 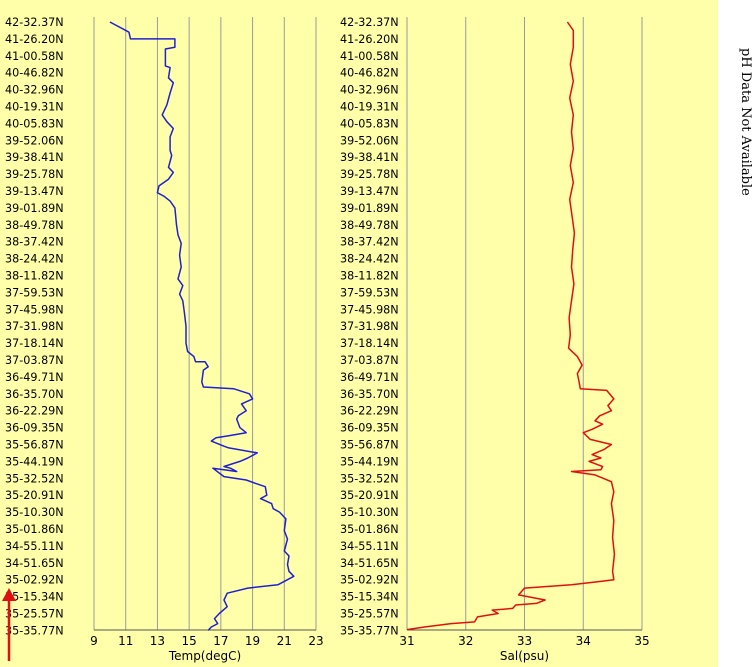 I want to click on x-tick-label: 35, so click(x=641, y=641).